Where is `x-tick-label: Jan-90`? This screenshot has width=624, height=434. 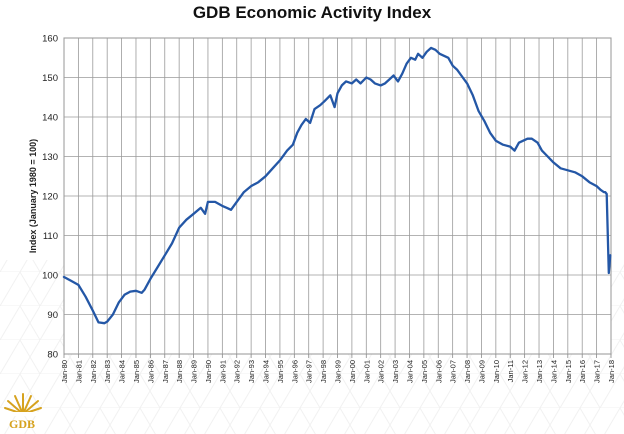
x-tick-label: Jan-90 is located at coordinates (208, 371).